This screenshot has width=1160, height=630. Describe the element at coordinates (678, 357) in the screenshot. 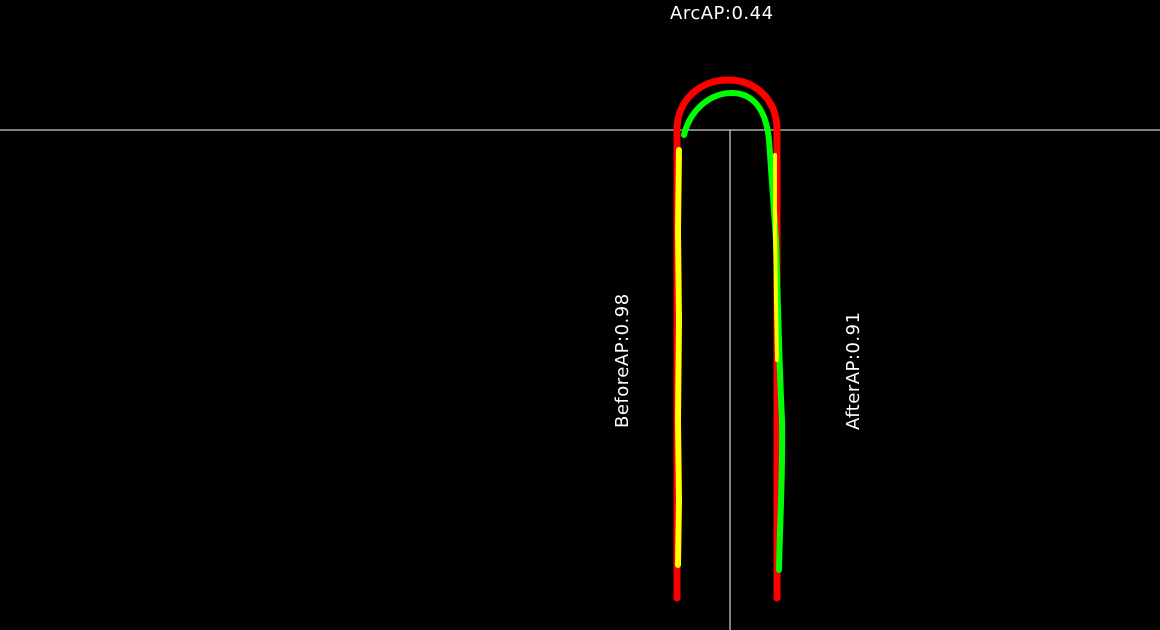

I see `overlap-left-segment` at that location.